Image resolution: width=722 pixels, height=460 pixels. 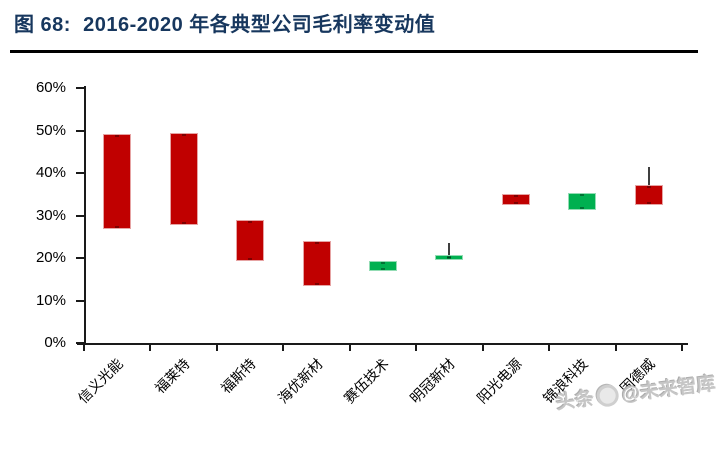 I want to click on y-axis-line, so click(x=85, y=215).